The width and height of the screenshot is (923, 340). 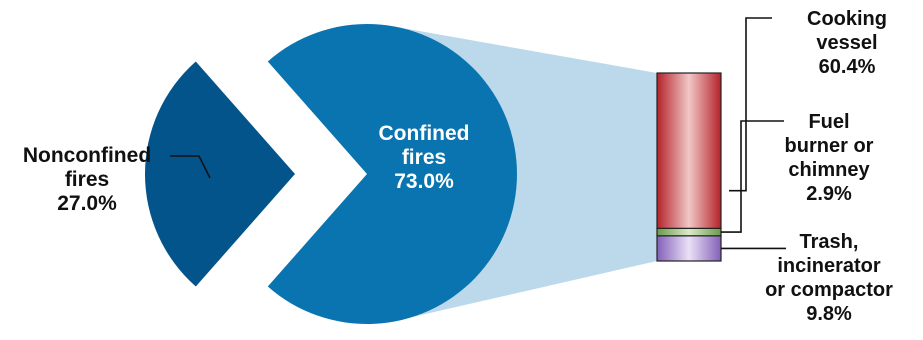 I want to click on label-nonconfined-fires: Nonconfined fires 27.0%, so click(x=87, y=179).